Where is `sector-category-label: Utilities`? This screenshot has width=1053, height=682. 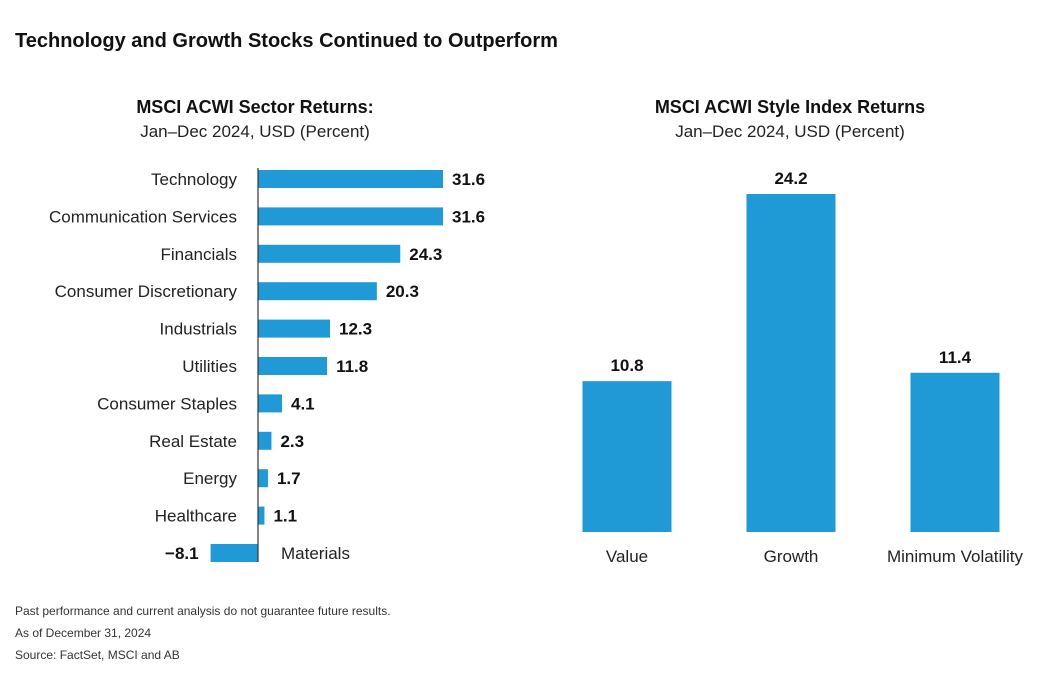 sector-category-label: Utilities is located at coordinates (209, 366).